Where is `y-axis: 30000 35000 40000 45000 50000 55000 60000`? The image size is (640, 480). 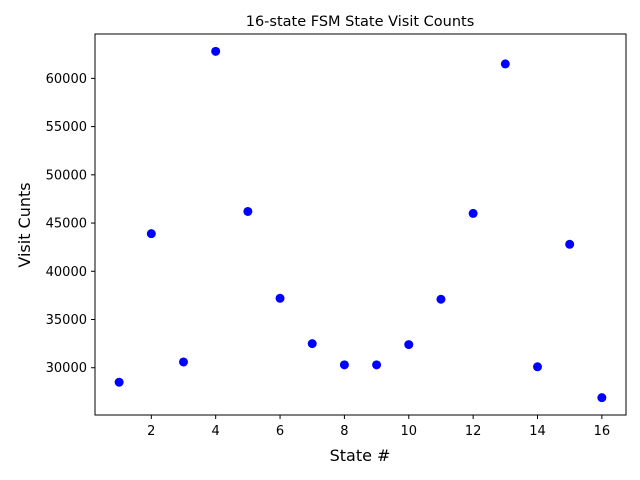 y-axis: 30000 35000 40000 45000 50000 55000 60000 is located at coordinates (70, 224).